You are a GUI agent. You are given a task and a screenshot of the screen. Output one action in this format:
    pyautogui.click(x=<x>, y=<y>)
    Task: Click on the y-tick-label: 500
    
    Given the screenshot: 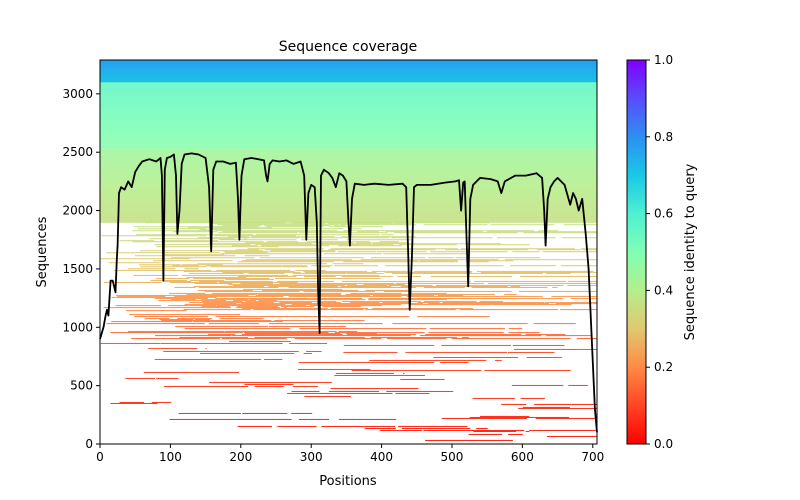 What is the action you would take?
    pyautogui.click(x=81, y=386)
    